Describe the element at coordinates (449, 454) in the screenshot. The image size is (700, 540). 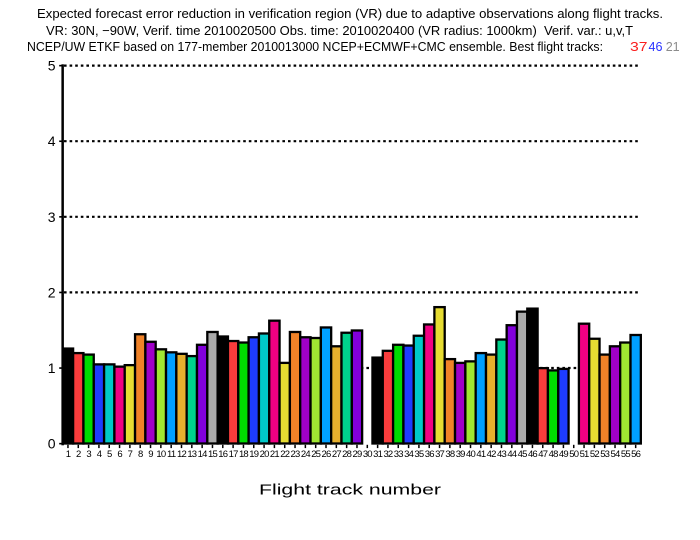
I see `svg-text: 38` at that location.